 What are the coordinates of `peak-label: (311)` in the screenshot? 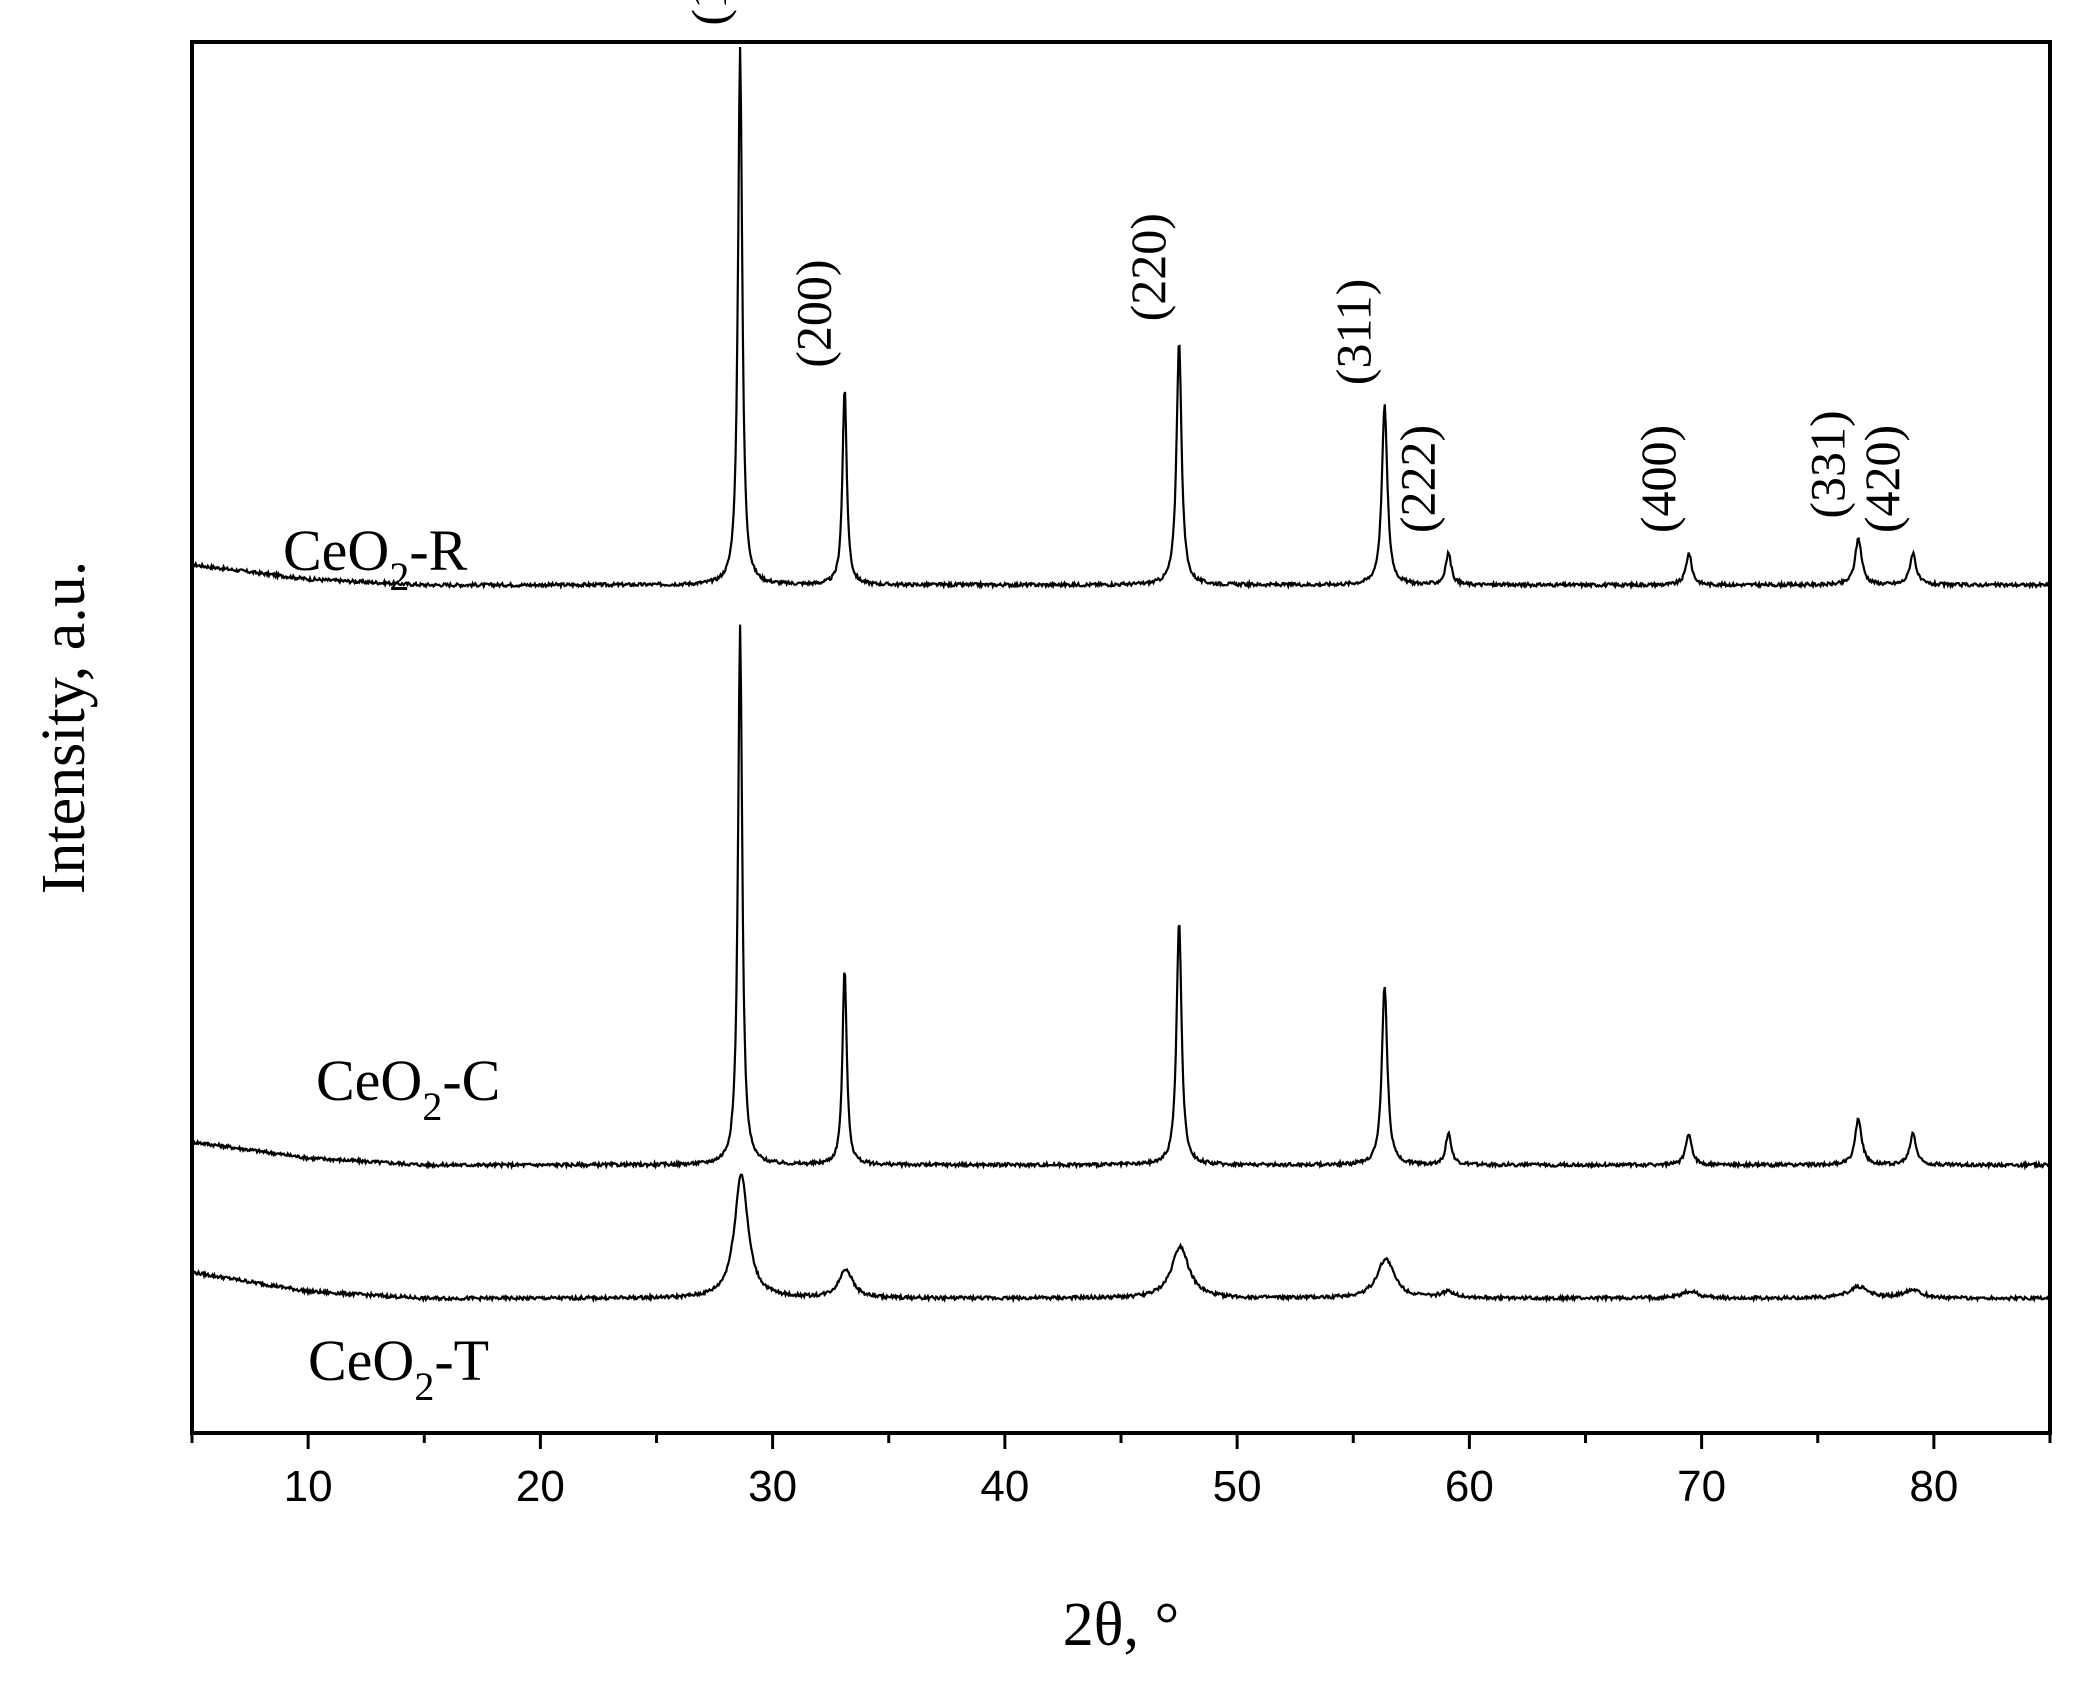 It's located at (1354, 332).